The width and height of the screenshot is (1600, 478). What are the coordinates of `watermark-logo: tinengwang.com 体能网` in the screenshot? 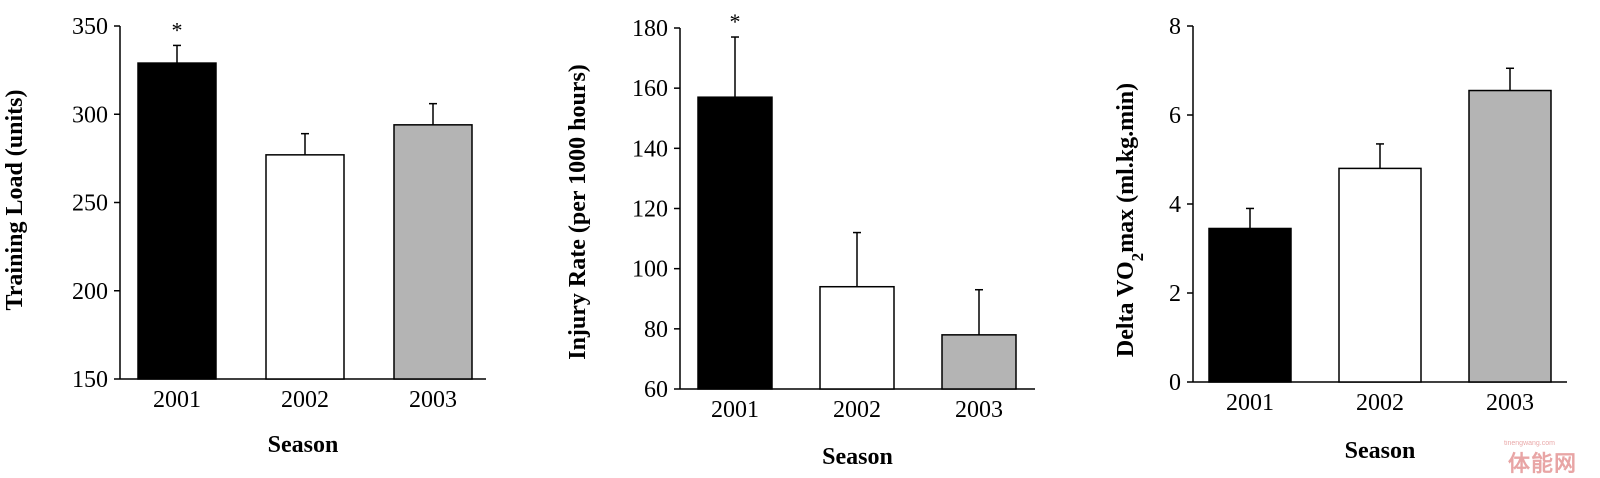 It's located at (1537, 458).